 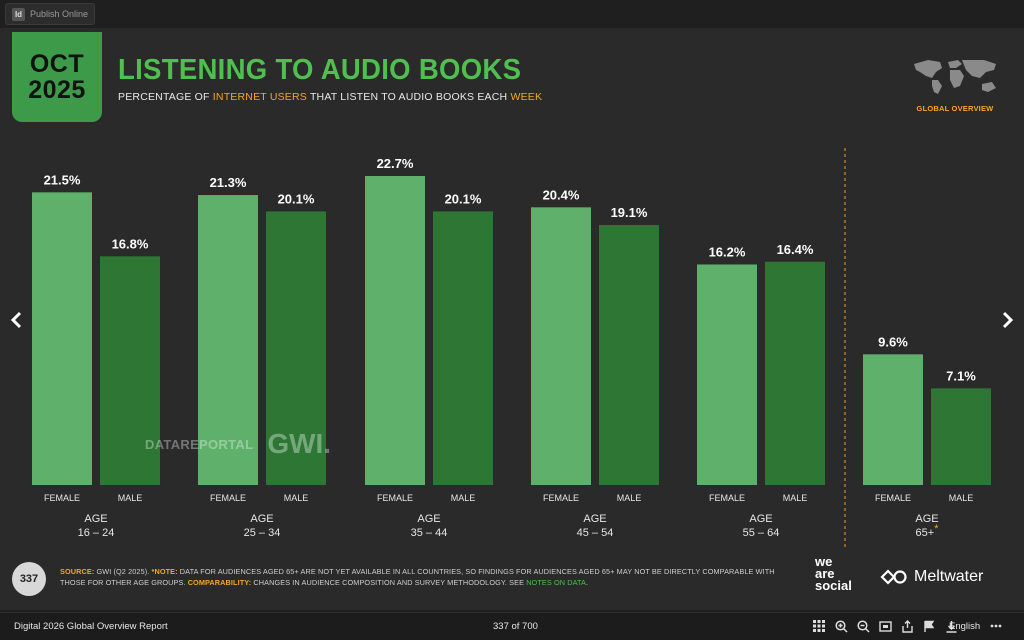 What do you see at coordinates (123, 571) in the screenshot?
I see `source-text: GWI (Q2 2025).` at bounding box center [123, 571].